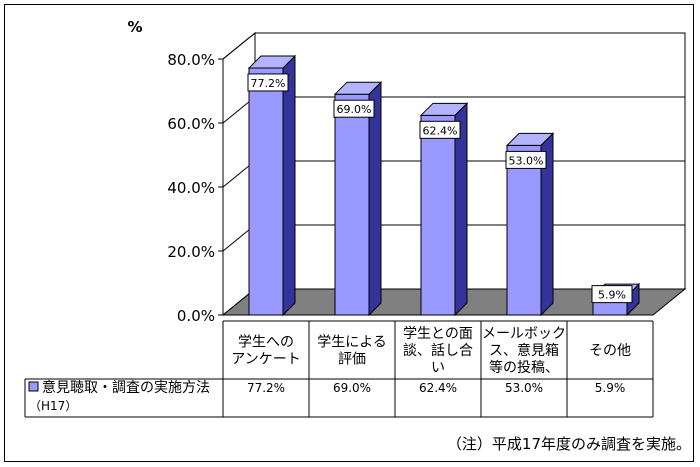 The image size is (700, 467). I want to click on y-tick-label: 40.0%, so click(191, 188).